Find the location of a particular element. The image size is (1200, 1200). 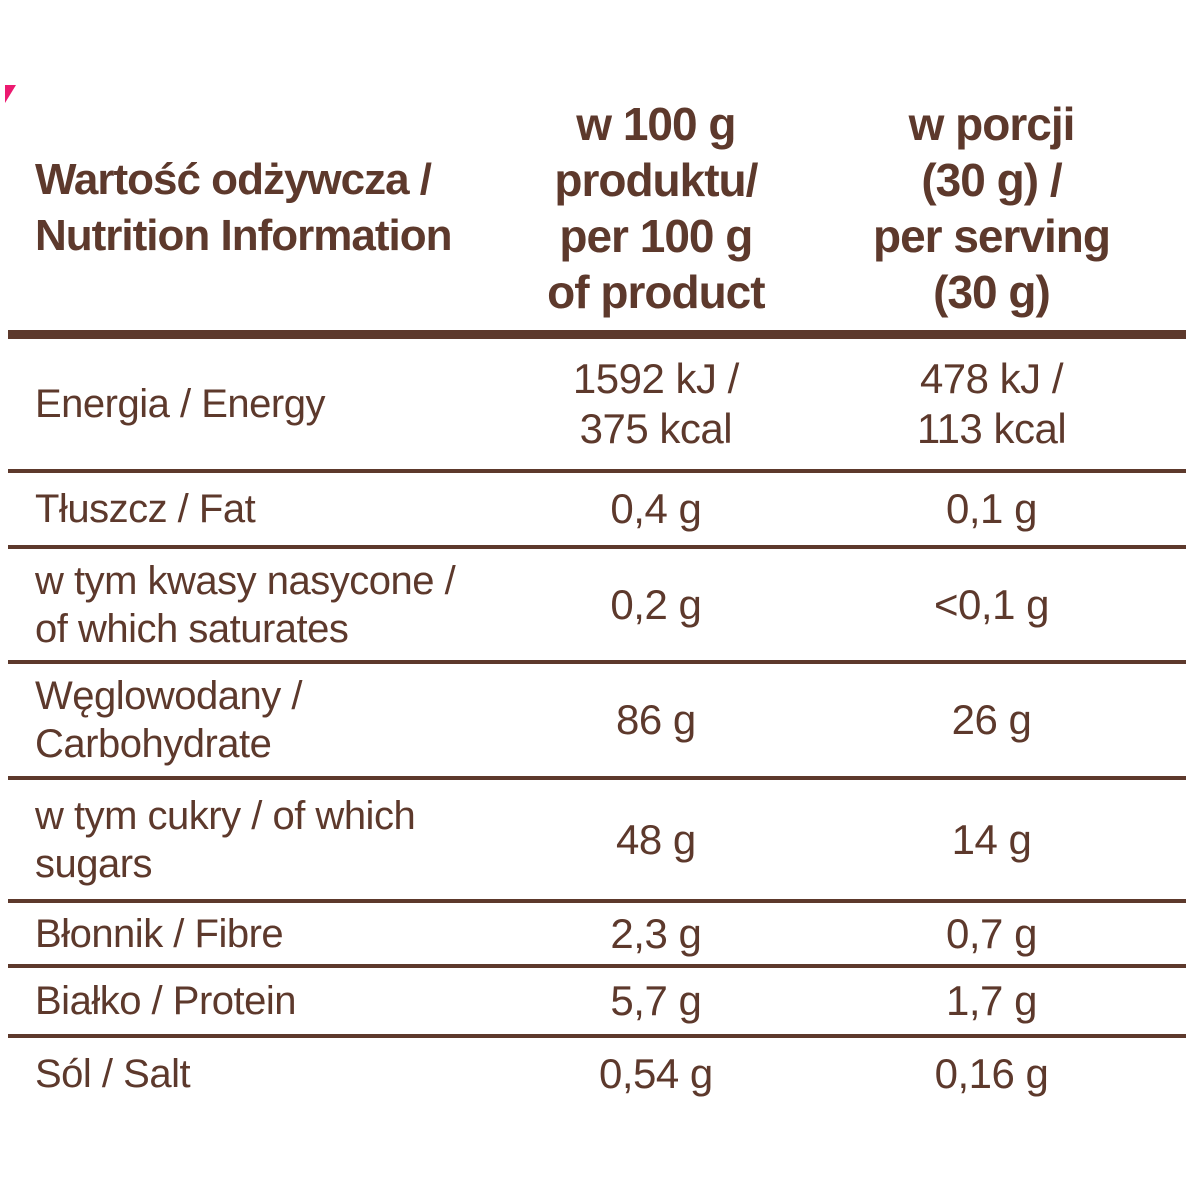

row-value-per100: 1592 kJ / 375 kcal is located at coordinates (655, 403).